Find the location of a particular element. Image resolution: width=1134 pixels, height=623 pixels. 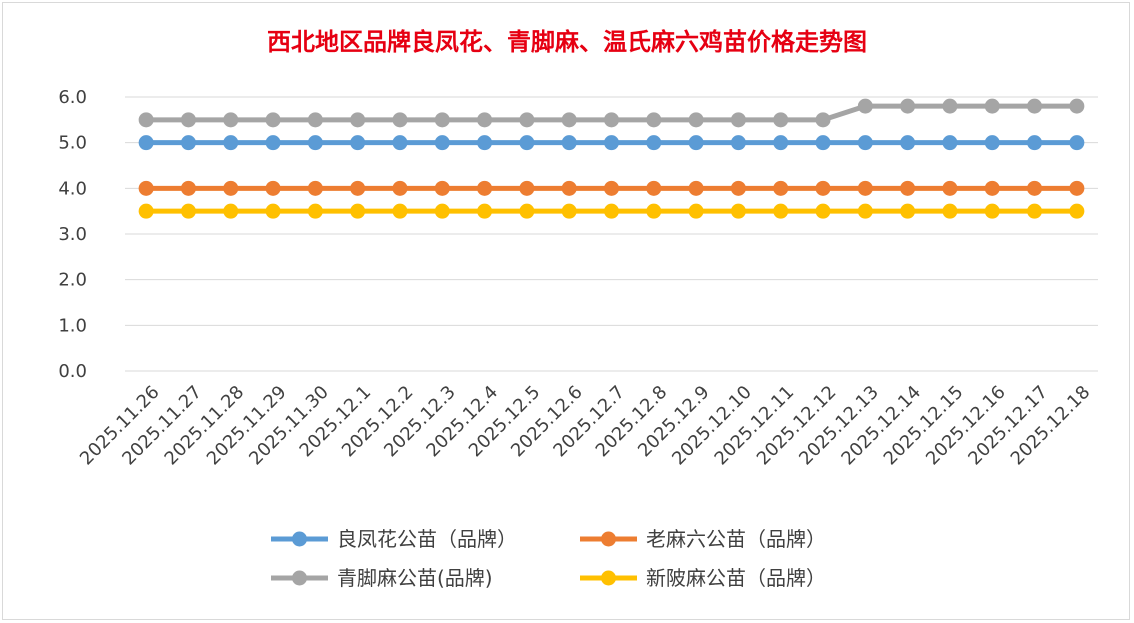

legend: 良凤花公苗（品牌） 老麻六公苗（品牌） 青脚麻公苗(品牌) 新陂麻公苗（品牌） is located at coordinates (548, 558).